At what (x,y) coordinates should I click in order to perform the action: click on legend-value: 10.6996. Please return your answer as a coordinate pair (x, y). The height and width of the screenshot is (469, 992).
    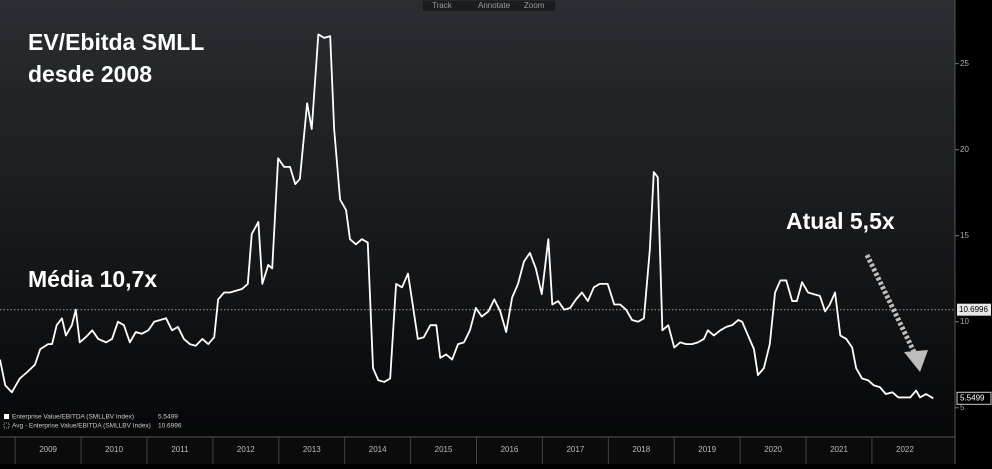
    Looking at the image, I should click on (170, 426).